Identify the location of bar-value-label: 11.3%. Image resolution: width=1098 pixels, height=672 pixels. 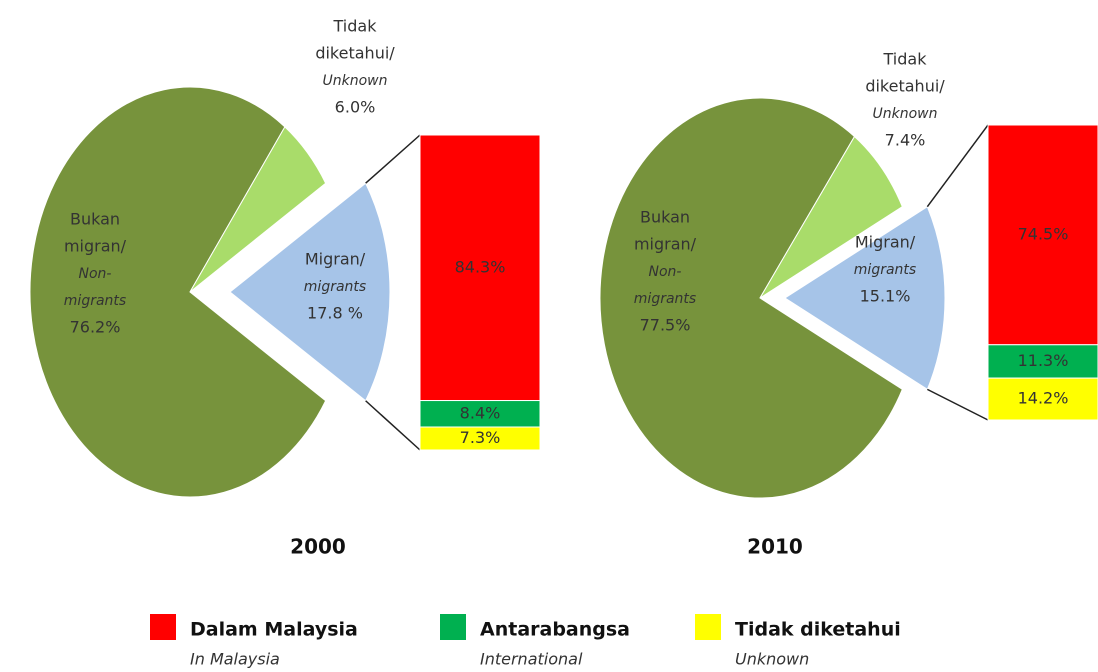
(1043, 360).